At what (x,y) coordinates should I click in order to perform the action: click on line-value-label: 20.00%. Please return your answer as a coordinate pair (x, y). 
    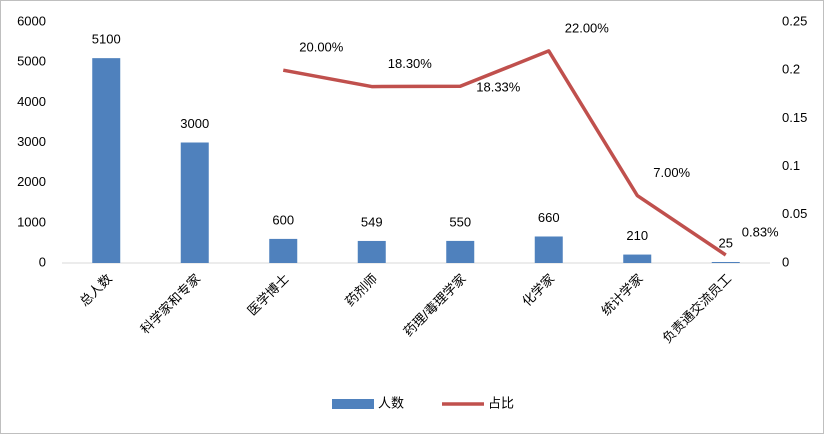
    Looking at the image, I should click on (321, 47).